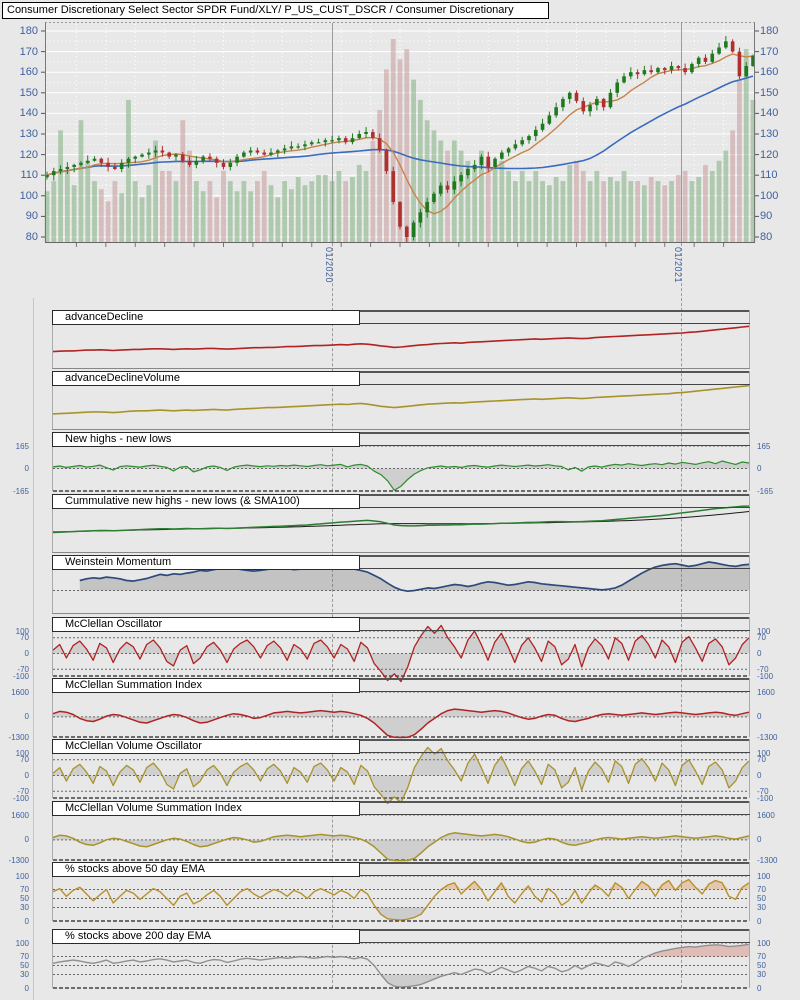 The width and height of the screenshot is (800, 1000). I want to click on left-frame-line, so click(33, 649).